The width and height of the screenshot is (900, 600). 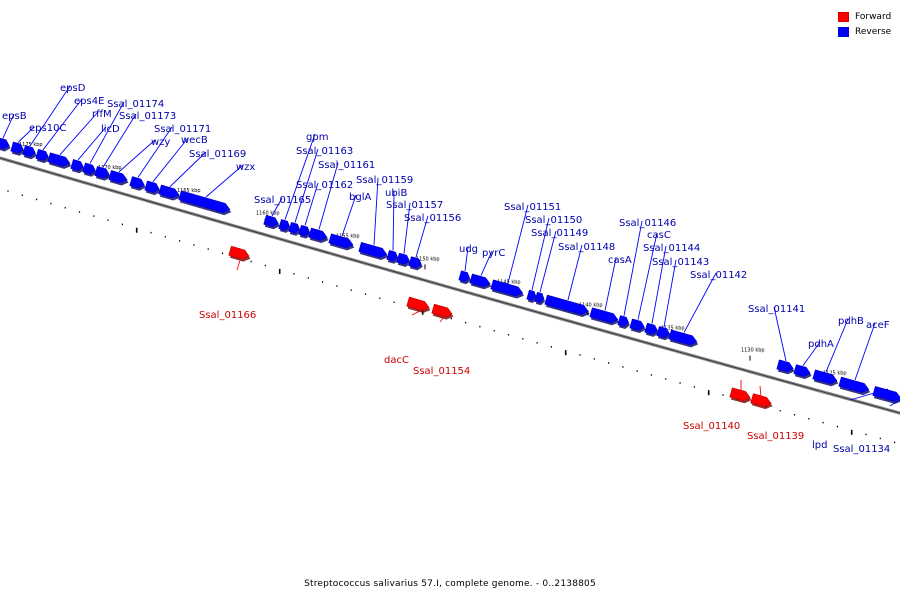 What do you see at coordinates (559, 233) in the screenshot?
I see `gene-label-ssal_01149: Ssal_01149` at bounding box center [559, 233].